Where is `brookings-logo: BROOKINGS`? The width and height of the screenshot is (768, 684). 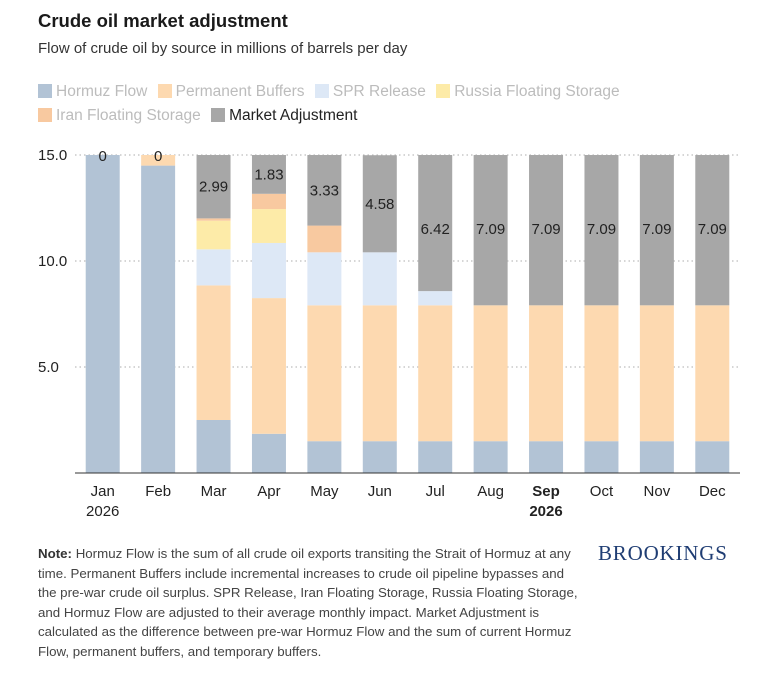 brookings-logo: BROOKINGS is located at coordinates (663, 553).